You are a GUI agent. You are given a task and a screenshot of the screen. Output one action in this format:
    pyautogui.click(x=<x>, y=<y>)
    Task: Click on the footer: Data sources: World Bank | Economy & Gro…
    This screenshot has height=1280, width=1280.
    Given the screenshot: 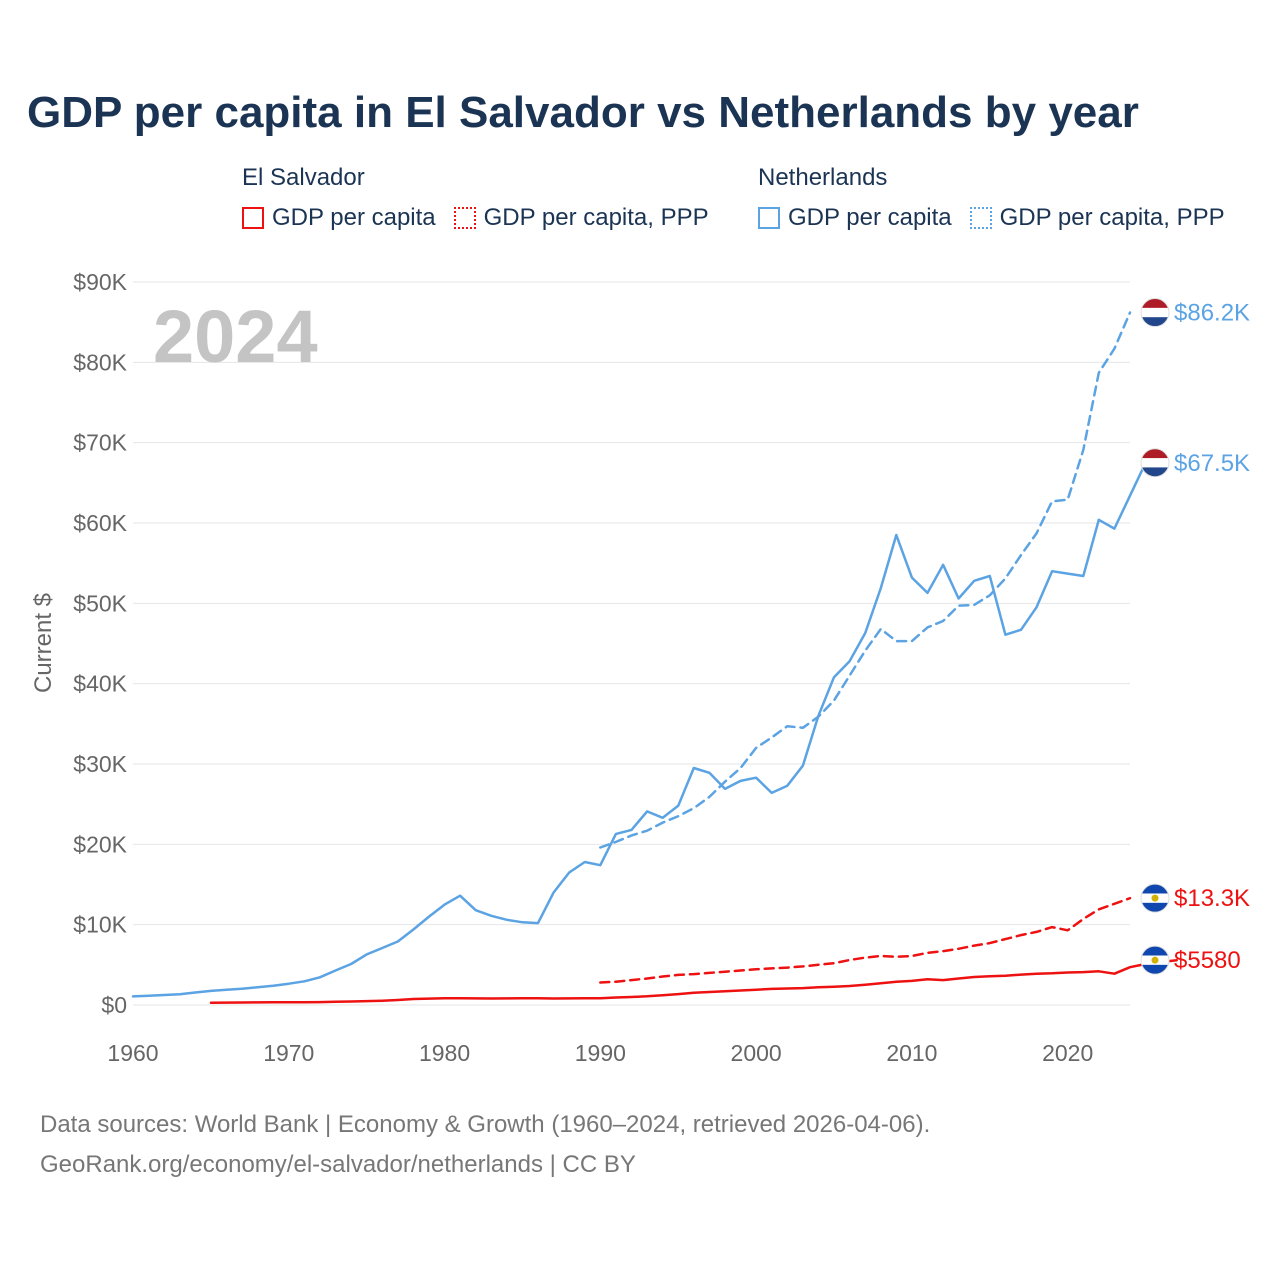 What is the action you would take?
    pyautogui.click(x=485, y=1145)
    